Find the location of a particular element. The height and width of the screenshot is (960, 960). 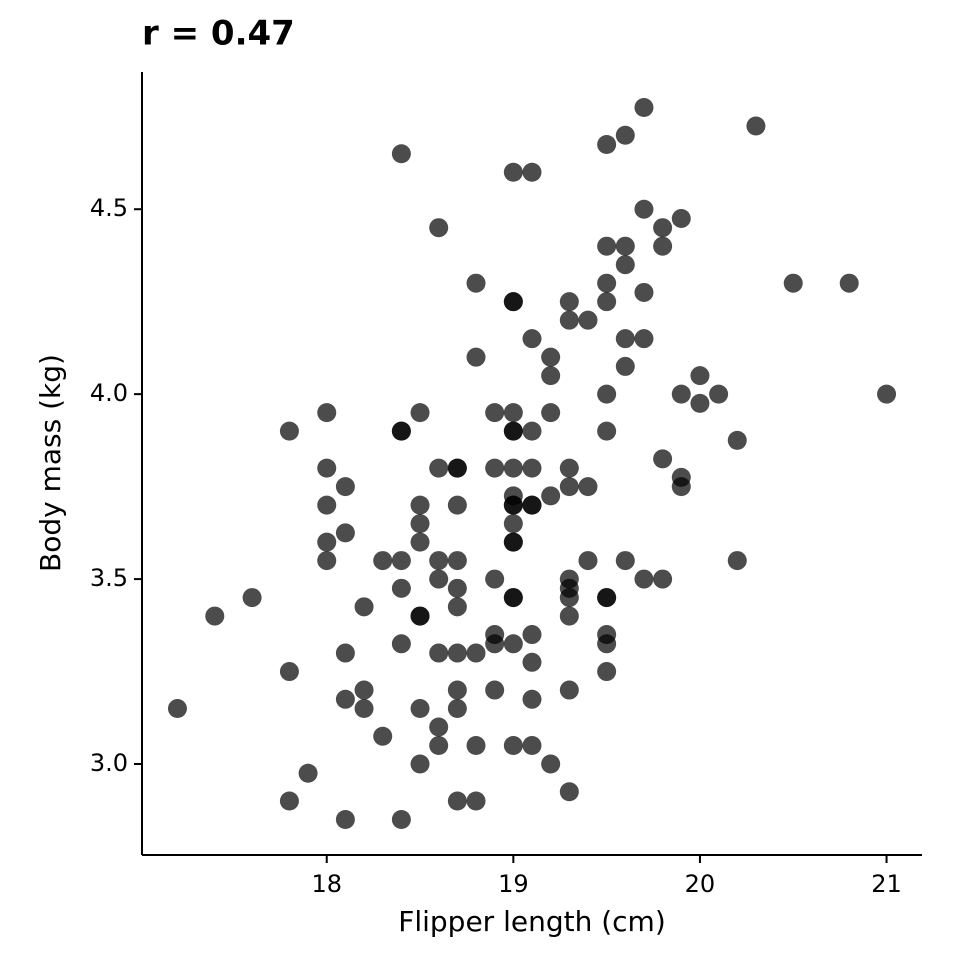

x-tick-label: 18 is located at coordinates (326, 884).